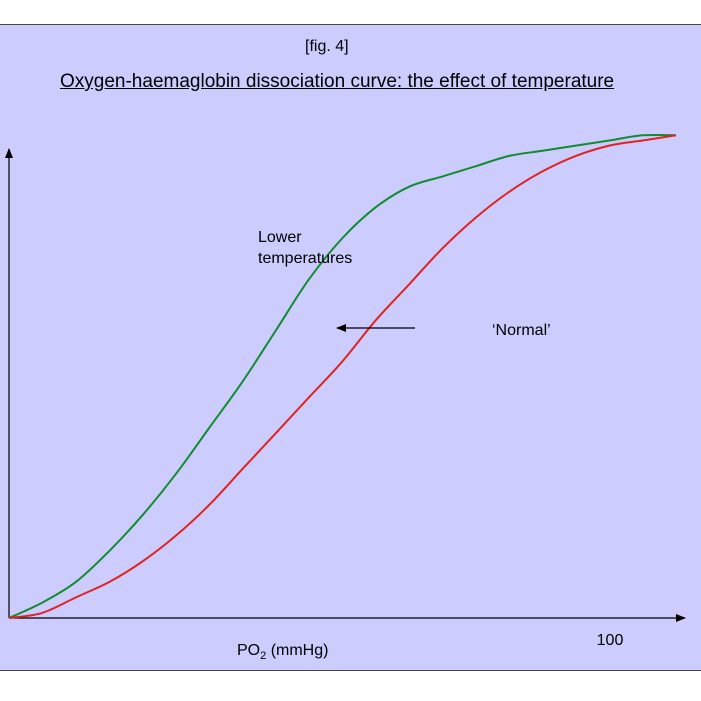  What do you see at coordinates (280, 237) in the screenshot?
I see `label-lower-temperatures-line-1: Lower` at bounding box center [280, 237].